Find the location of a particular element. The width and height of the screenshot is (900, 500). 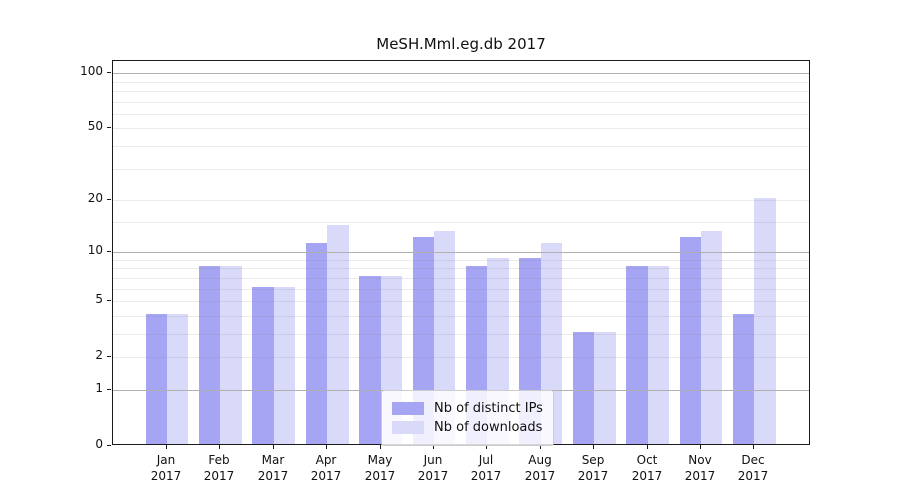

x-tick-label: Jun 2017 is located at coordinates (433, 468).